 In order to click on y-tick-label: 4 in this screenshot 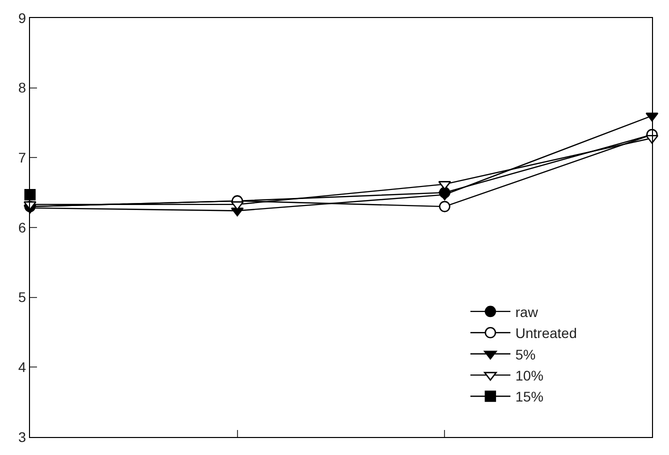, I will do `click(22, 367)`.